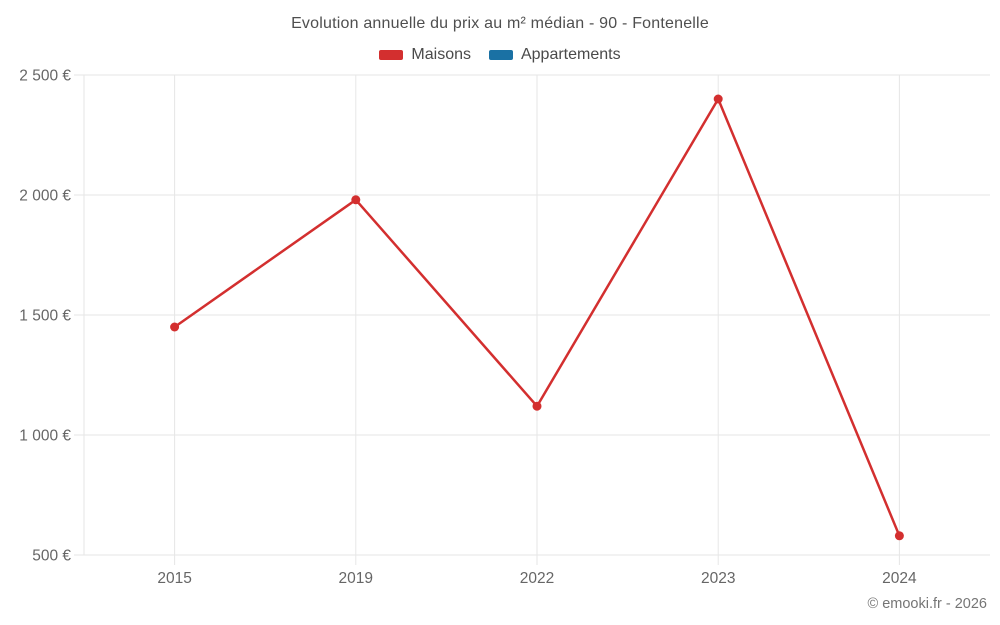 This screenshot has width=1000, height=625. I want to click on y-tick-label: 500 €, so click(51, 556).